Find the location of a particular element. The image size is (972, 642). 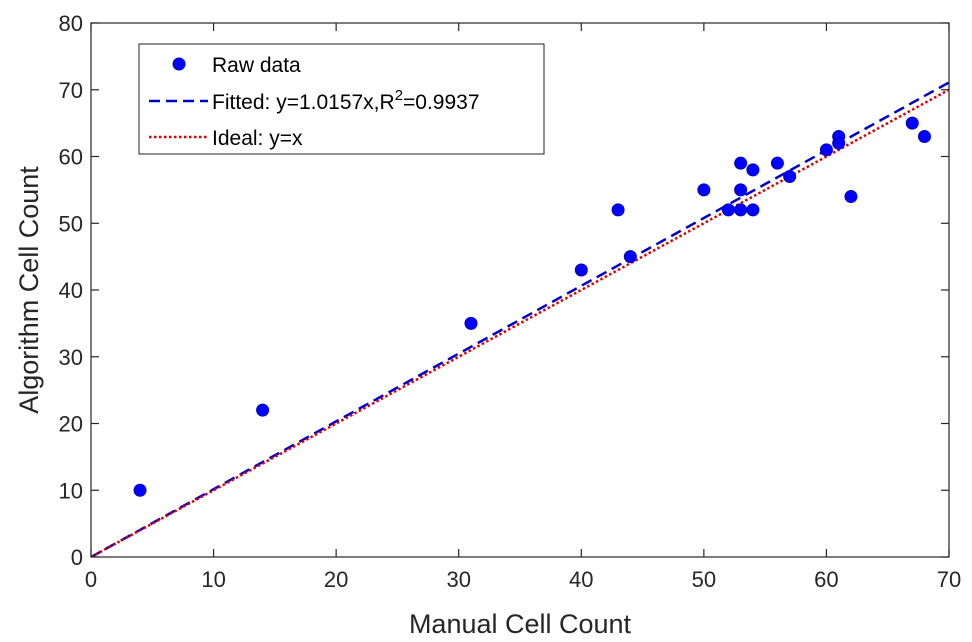

x-tick-label: 0 is located at coordinates (91, 579).